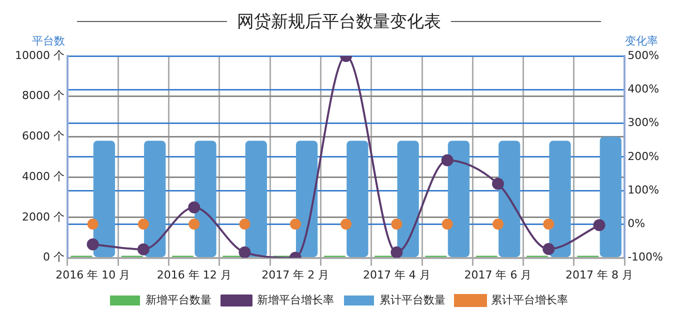  I want to click on y-tick-label: 6000 个, so click(43, 136).